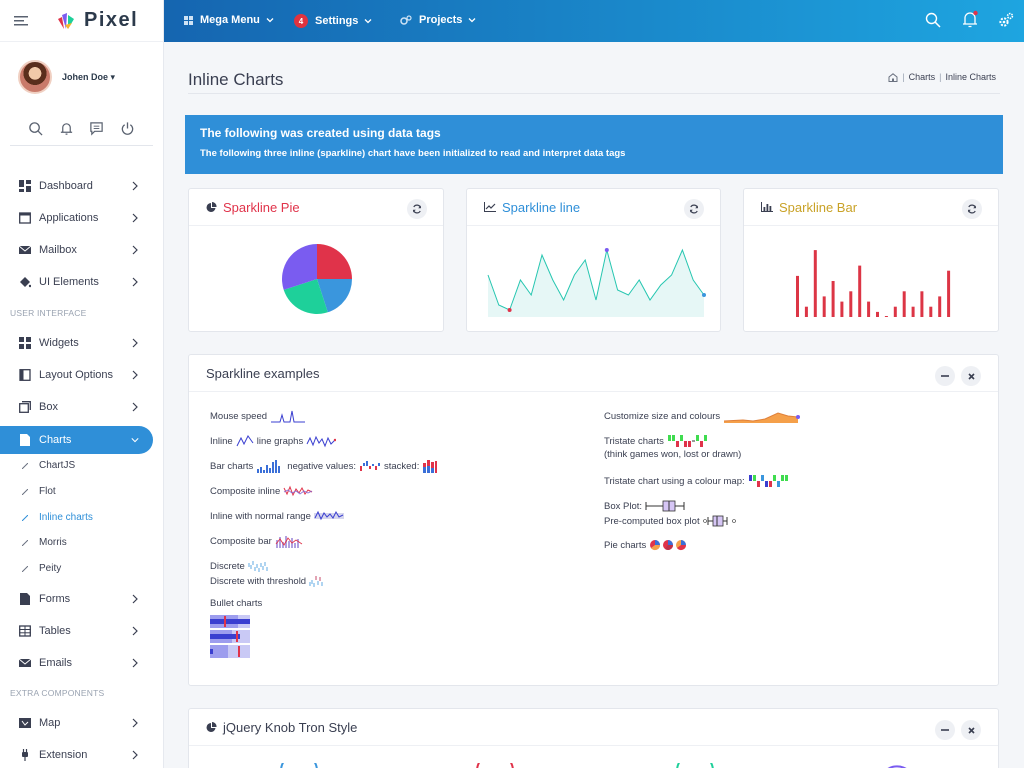  I want to click on chevron-right-icon, so click(135, 218).